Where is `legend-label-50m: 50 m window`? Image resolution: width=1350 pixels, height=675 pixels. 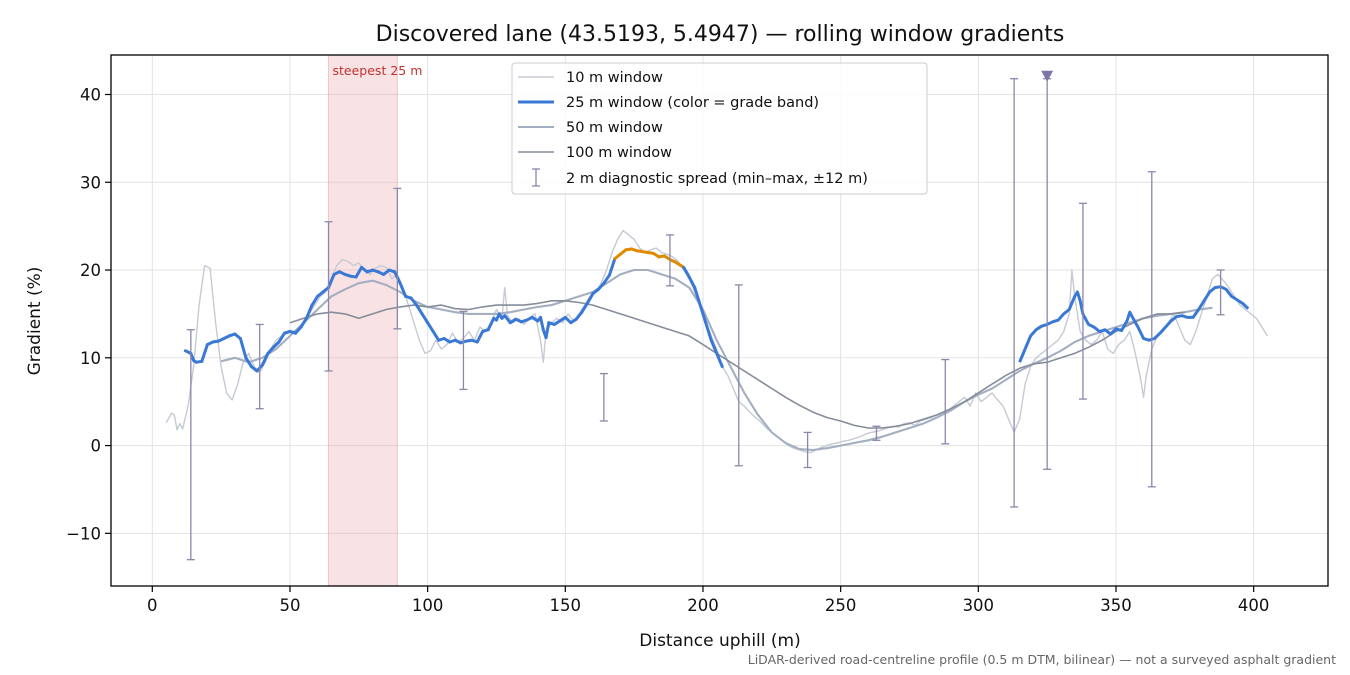
legend-label-50m: 50 m window is located at coordinates (614, 128).